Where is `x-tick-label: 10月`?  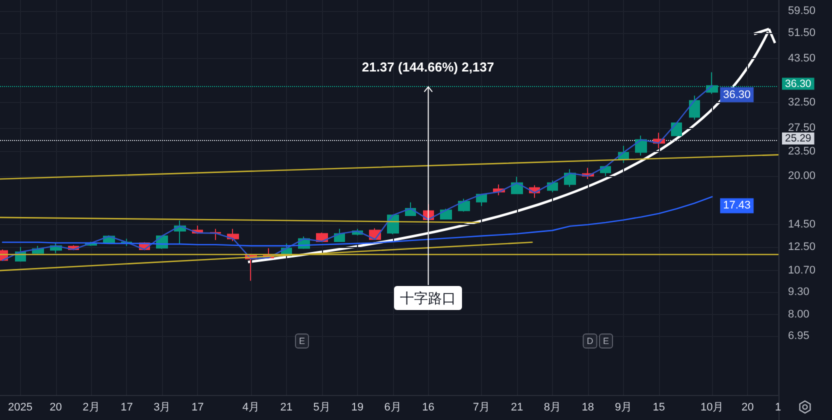 x-tick-label: 10月 is located at coordinates (712, 408).